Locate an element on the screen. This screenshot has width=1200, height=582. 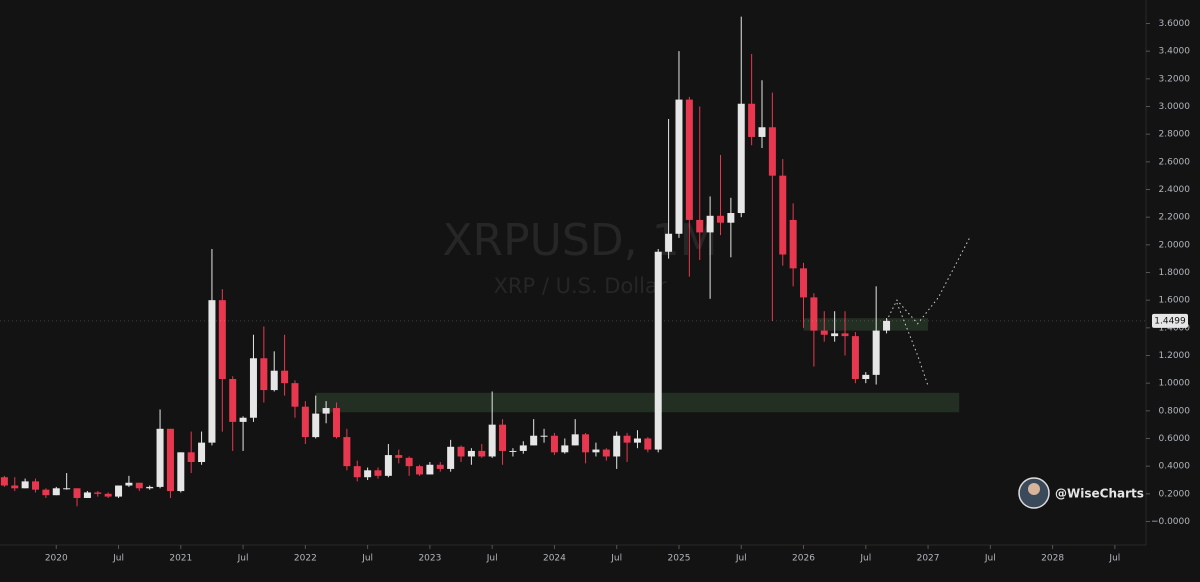
x-tick-label: 2026 is located at coordinates (803, 559).